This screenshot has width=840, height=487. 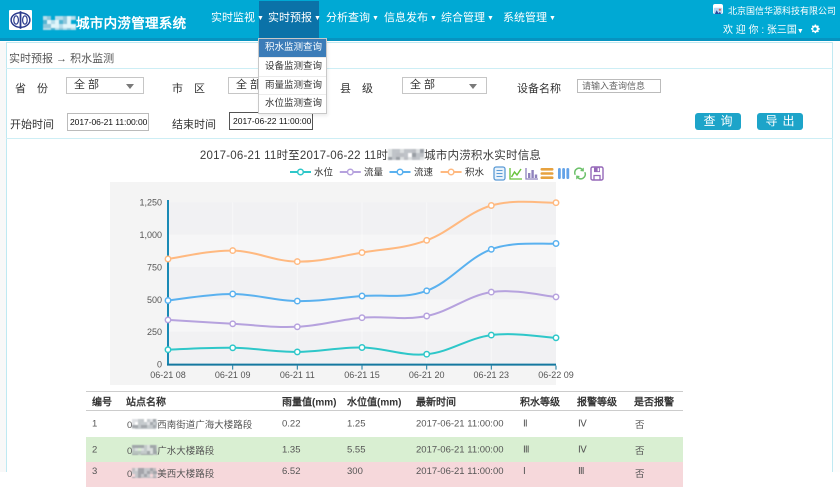 I want to click on svg-text: 750, so click(x=154, y=267).